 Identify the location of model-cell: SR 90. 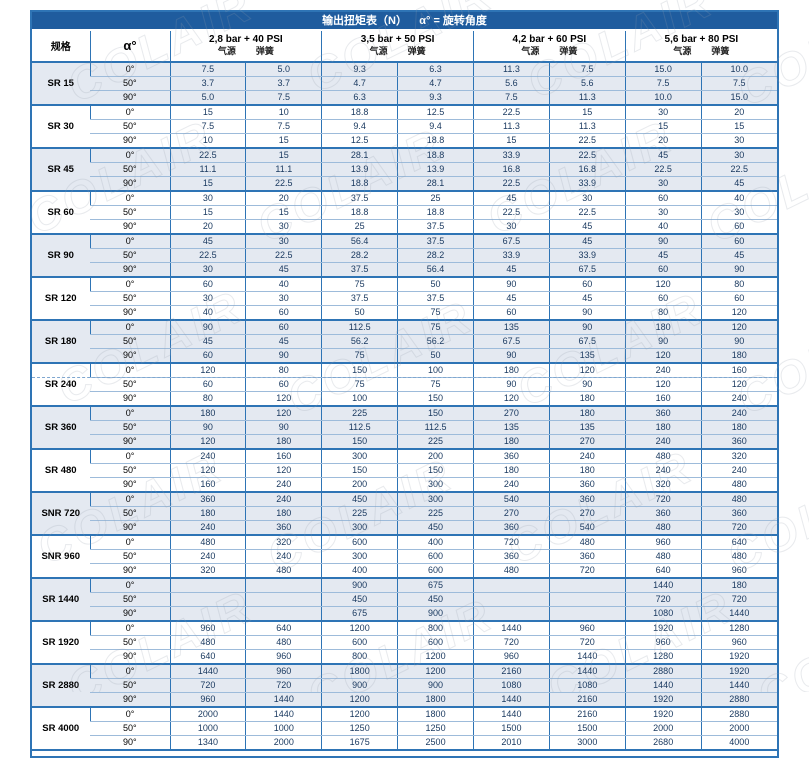
(61, 256).